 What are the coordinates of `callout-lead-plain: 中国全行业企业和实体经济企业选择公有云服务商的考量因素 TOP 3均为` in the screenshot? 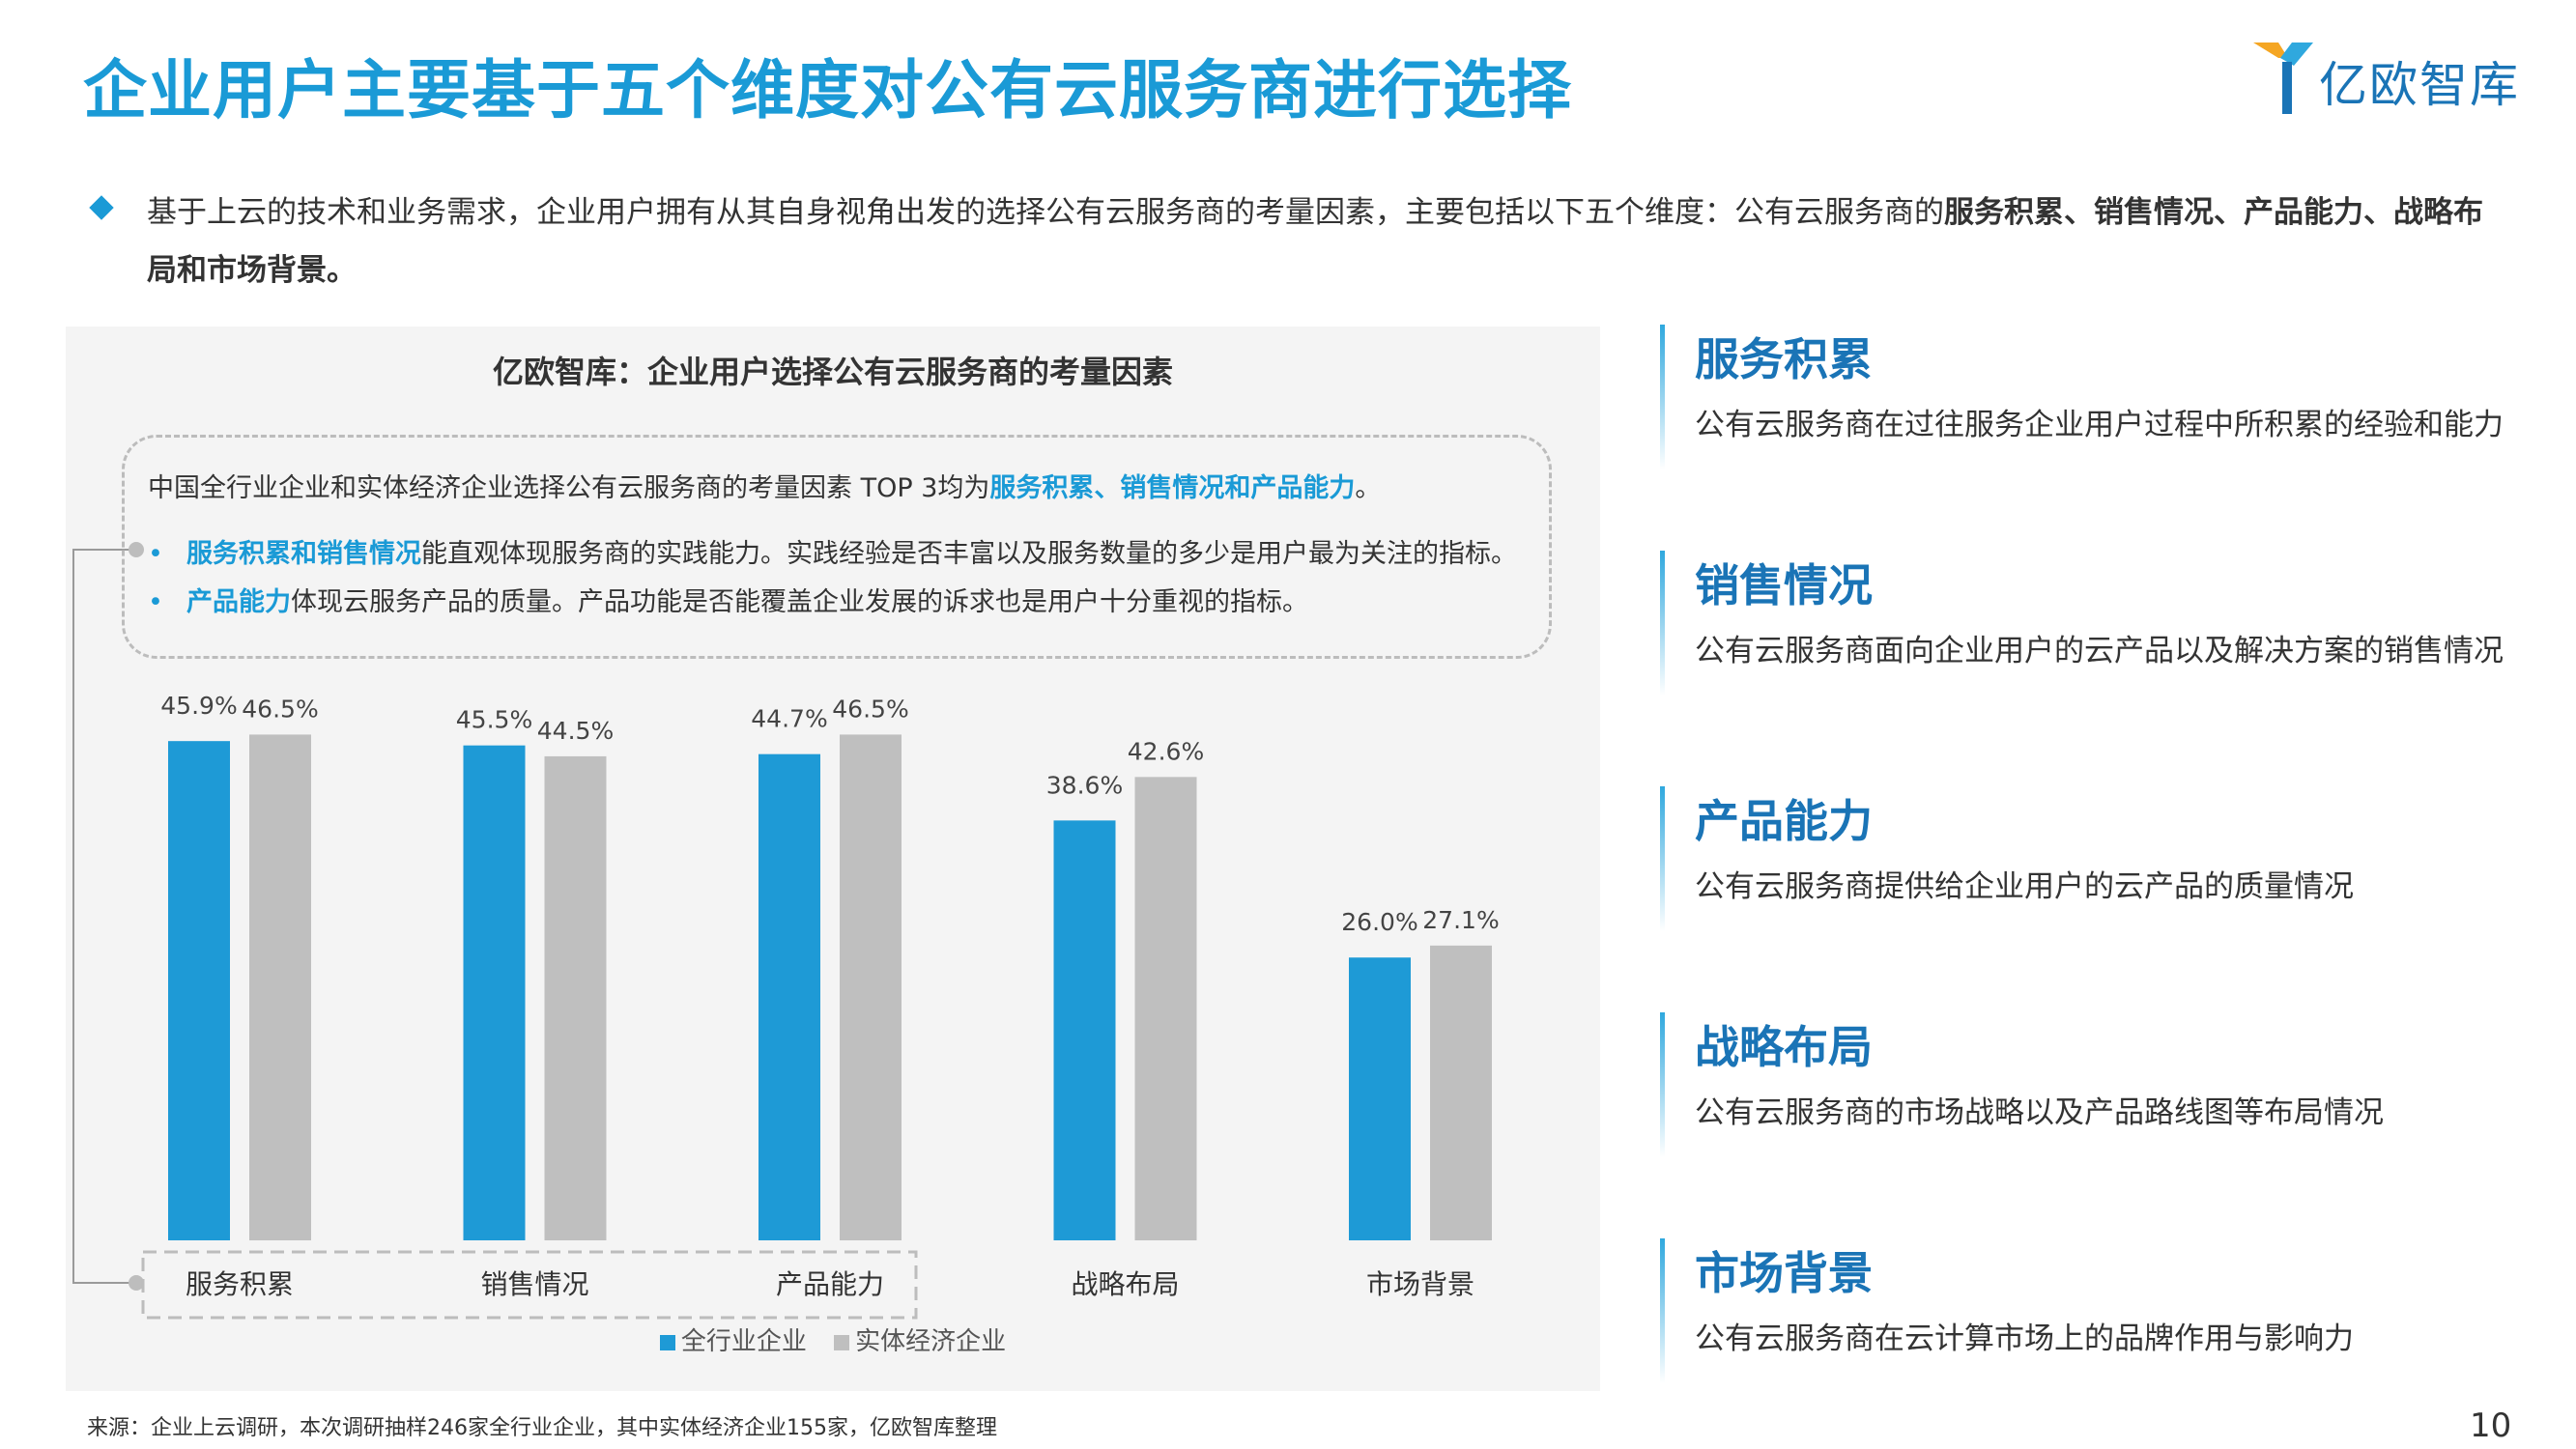 It's located at (569, 488).